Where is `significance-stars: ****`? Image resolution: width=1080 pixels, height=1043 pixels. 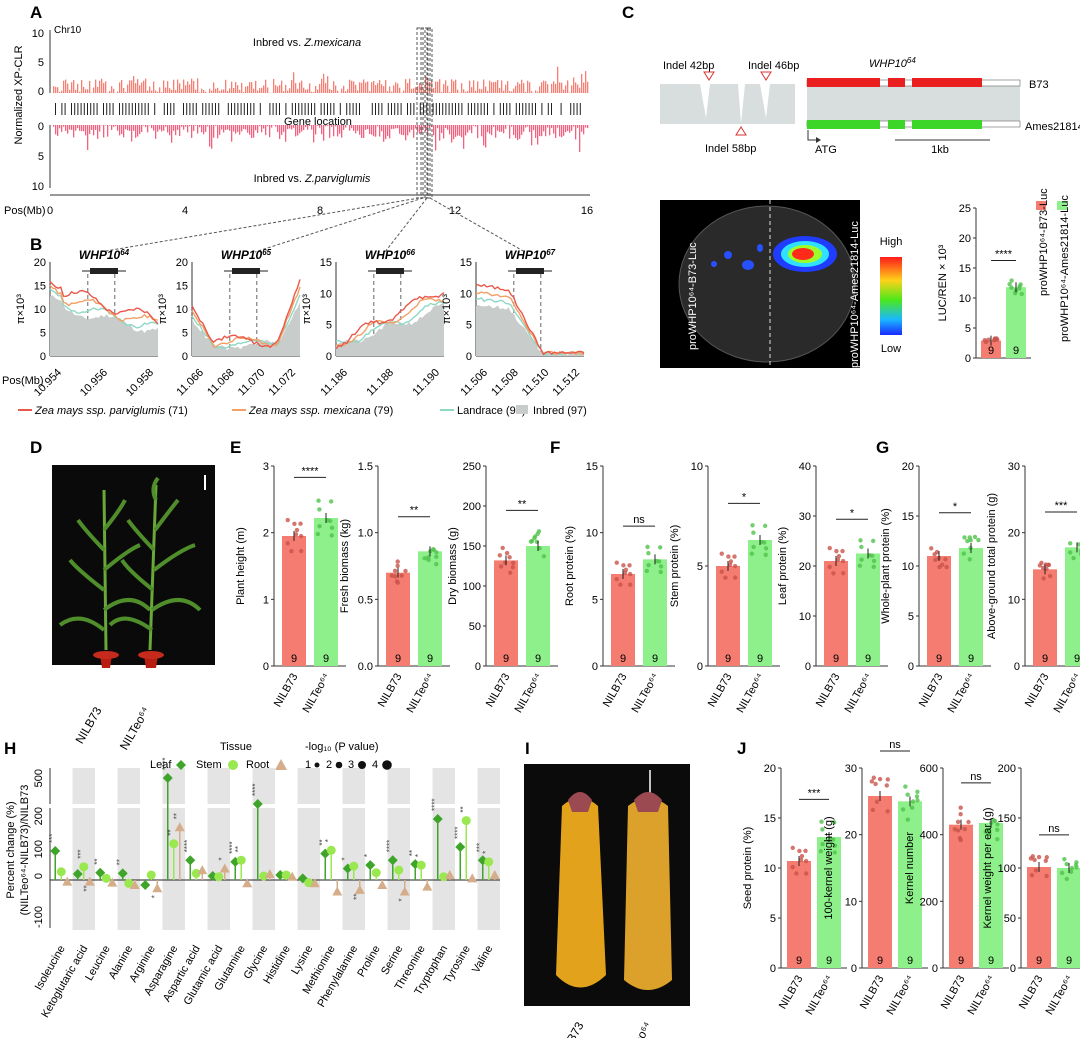
significance-stars: **** is located at coordinates (187, 846).